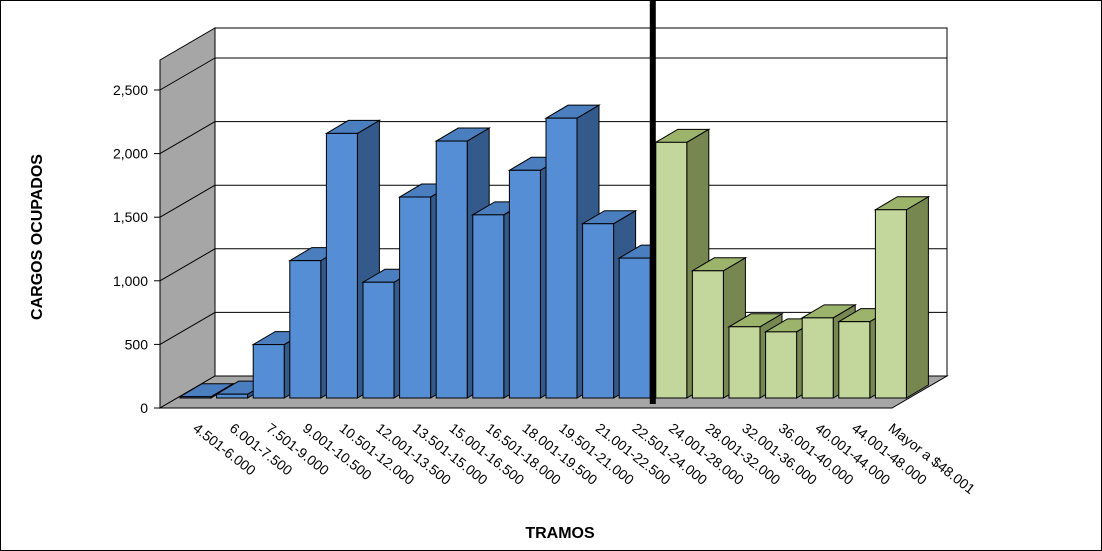  What do you see at coordinates (37, 237) in the screenshot?
I see `y-axis-title: CARGOS OCUPADOS` at bounding box center [37, 237].